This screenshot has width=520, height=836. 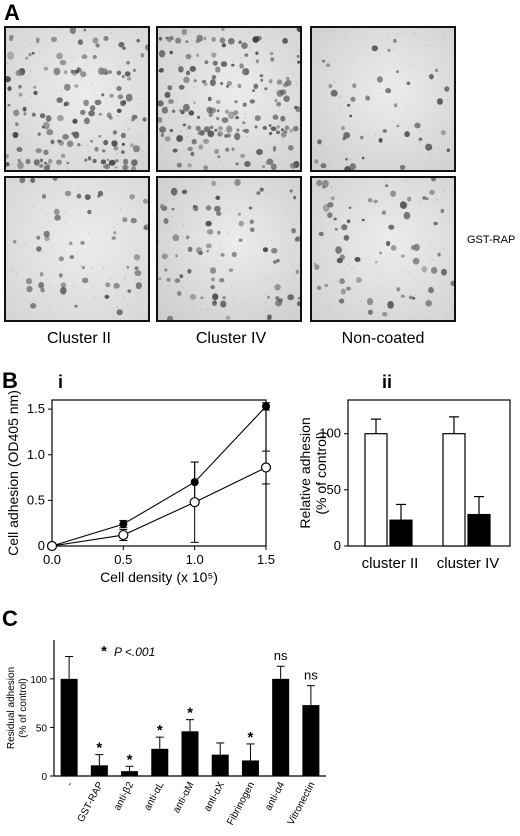 What do you see at coordinates (241, 803) in the screenshot?
I see `category-label: Fibrinogen` at bounding box center [241, 803].